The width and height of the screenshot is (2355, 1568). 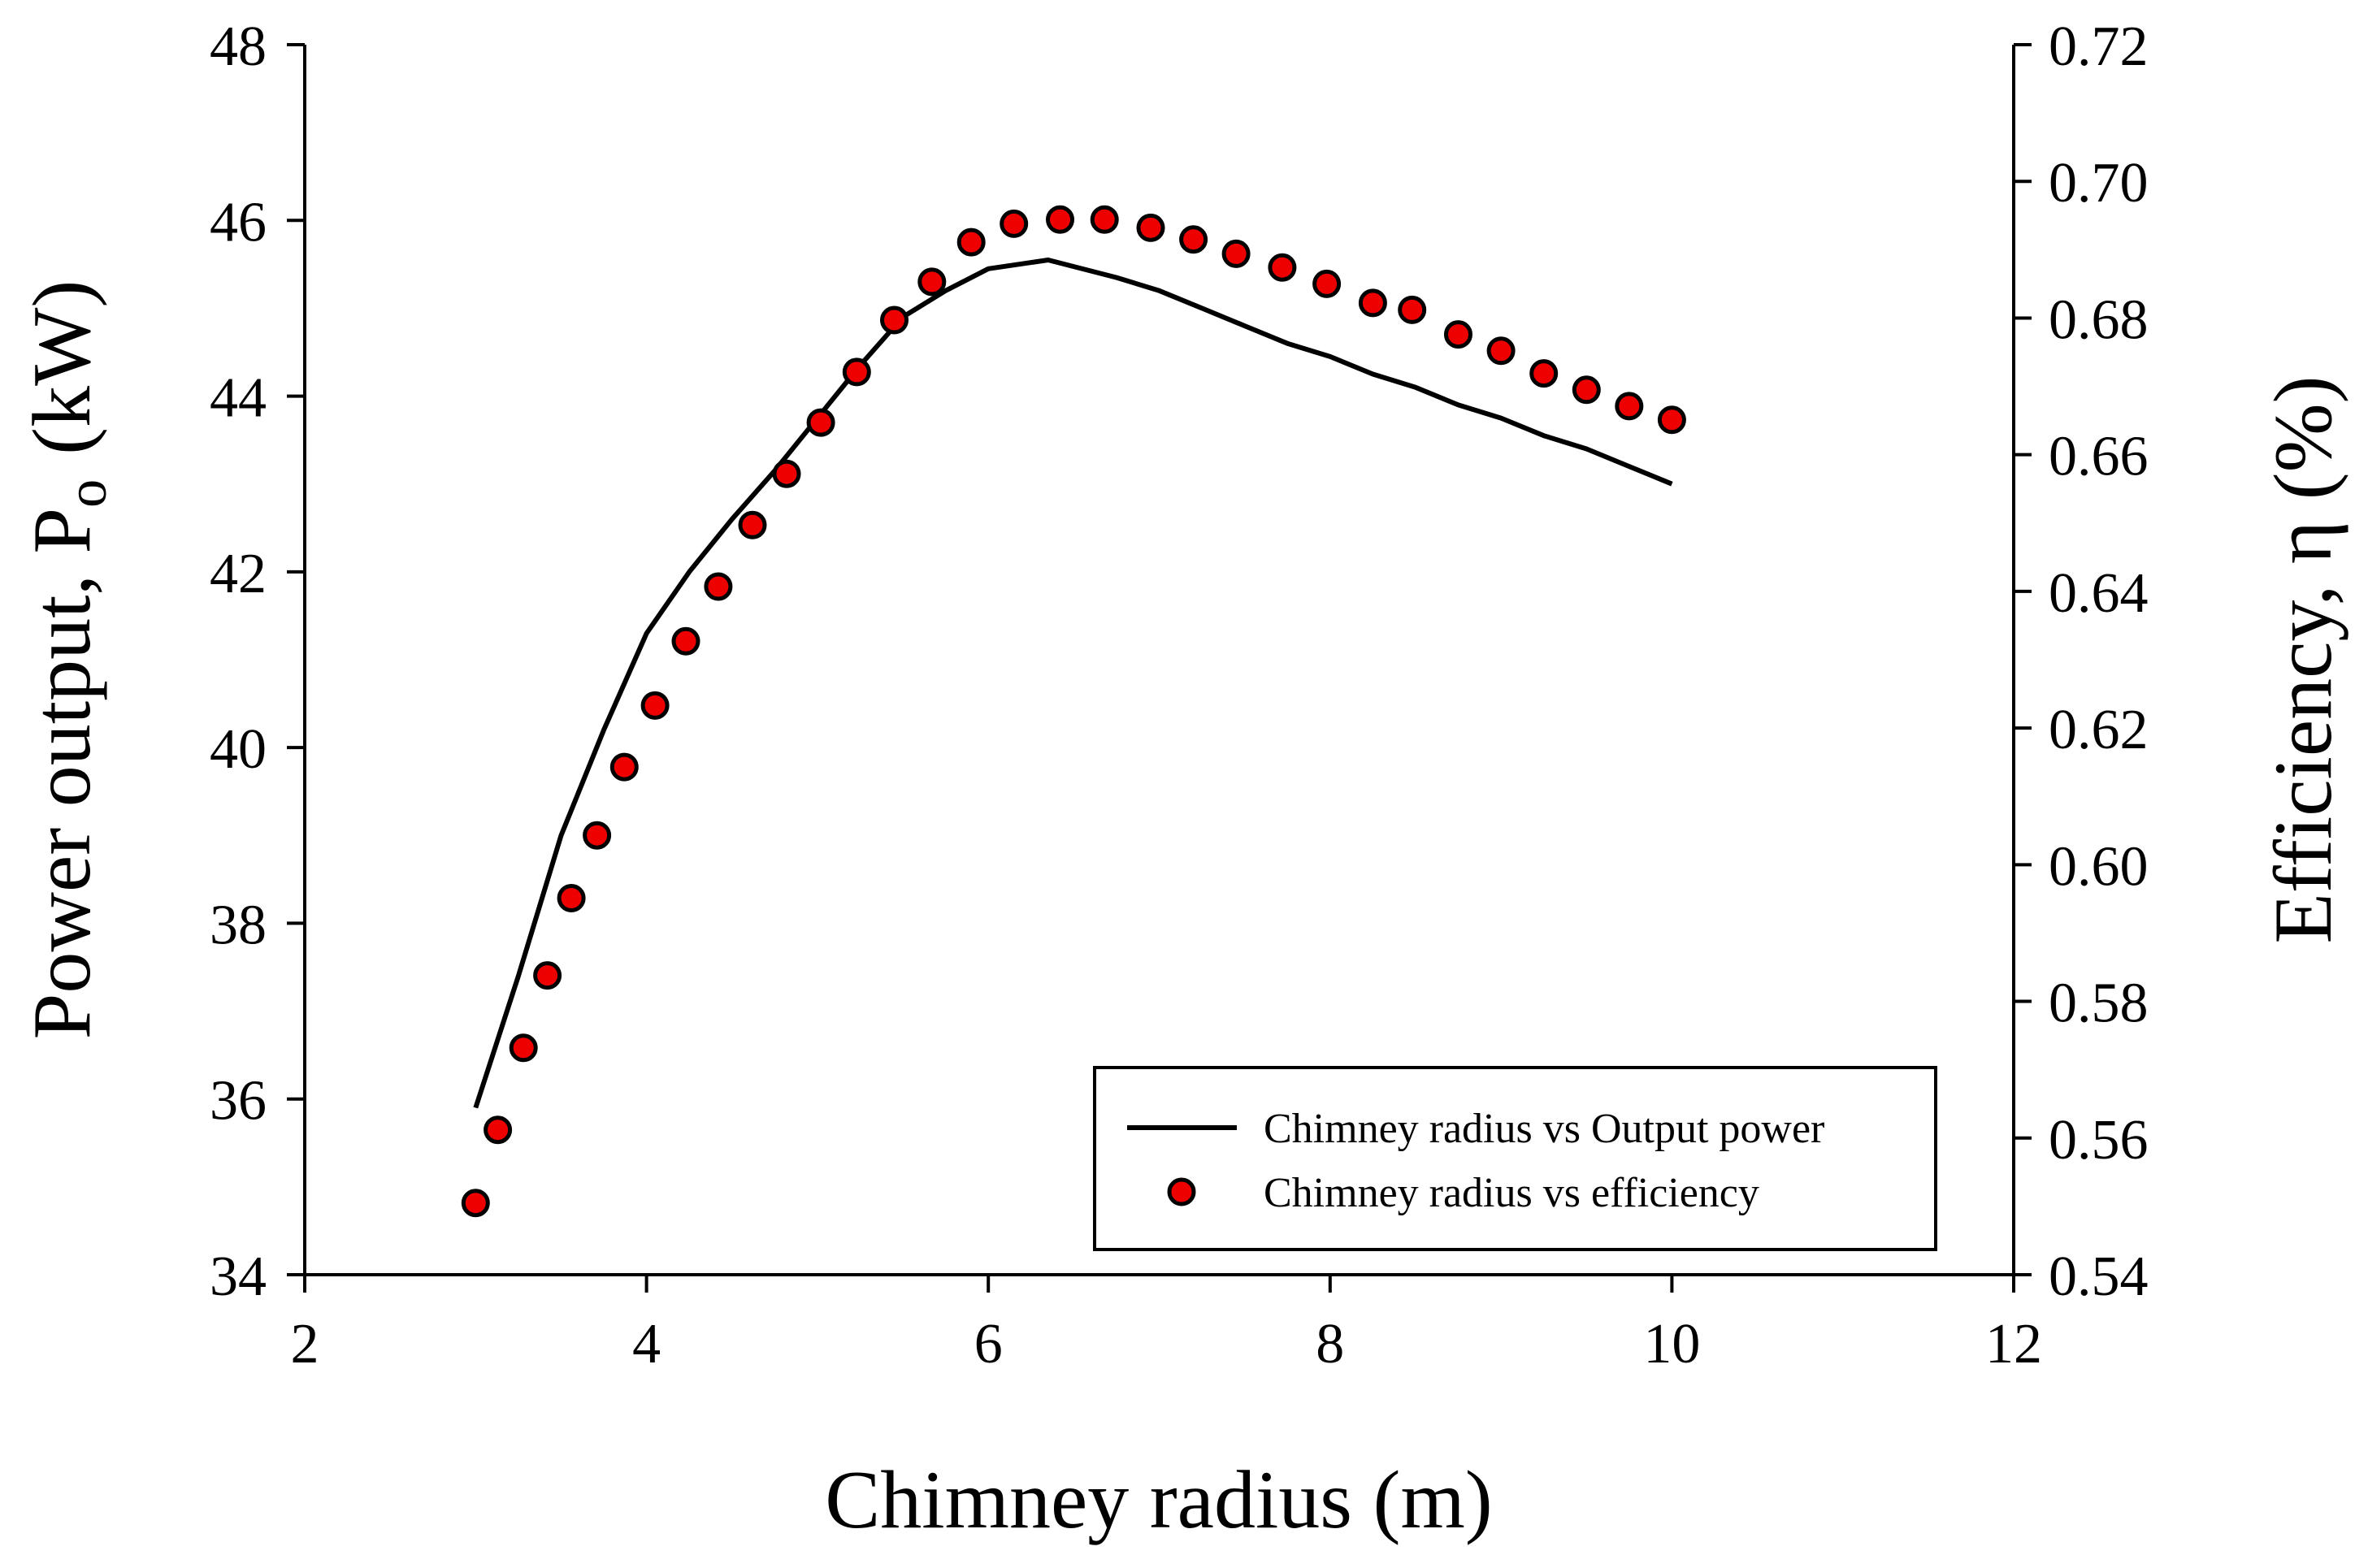 I want to click on right-y-tick-label: 0.70, so click(x=2099, y=183).